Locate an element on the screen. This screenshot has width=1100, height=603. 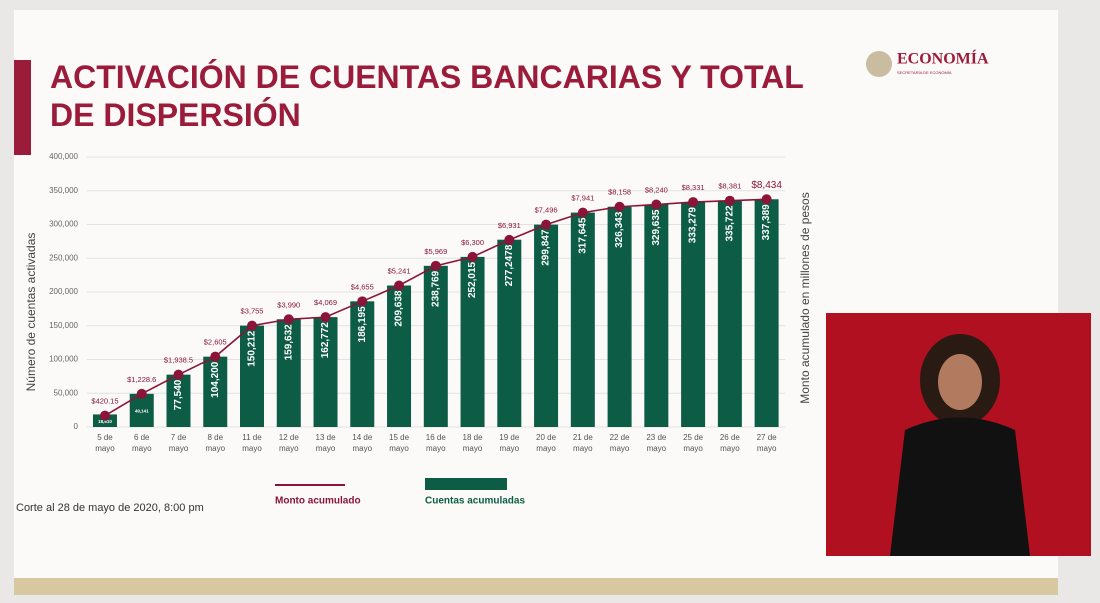
legend-label: Cuentas acumuladas is located at coordinates (475, 501).